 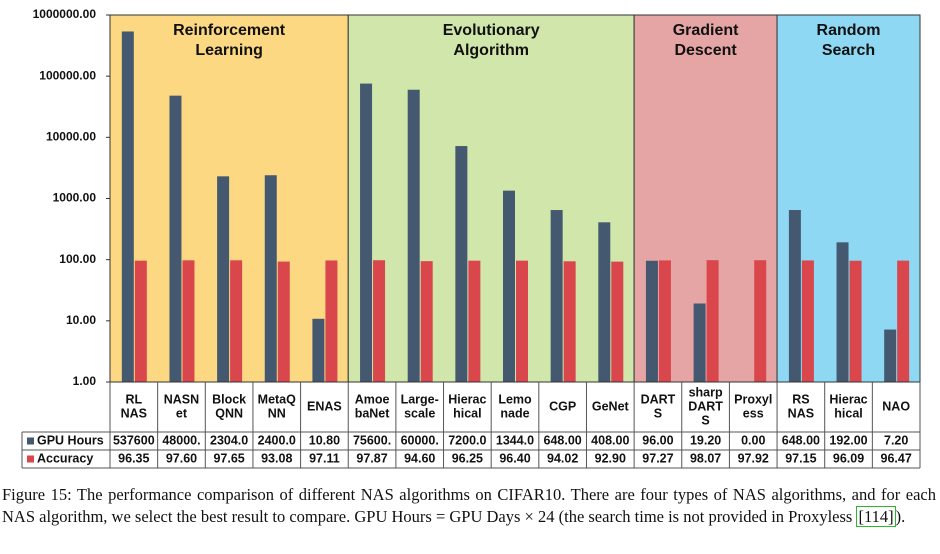 What do you see at coordinates (876, 516) in the screenshot?
I see `citation-link: [114]` at bounding box center [876, 516].